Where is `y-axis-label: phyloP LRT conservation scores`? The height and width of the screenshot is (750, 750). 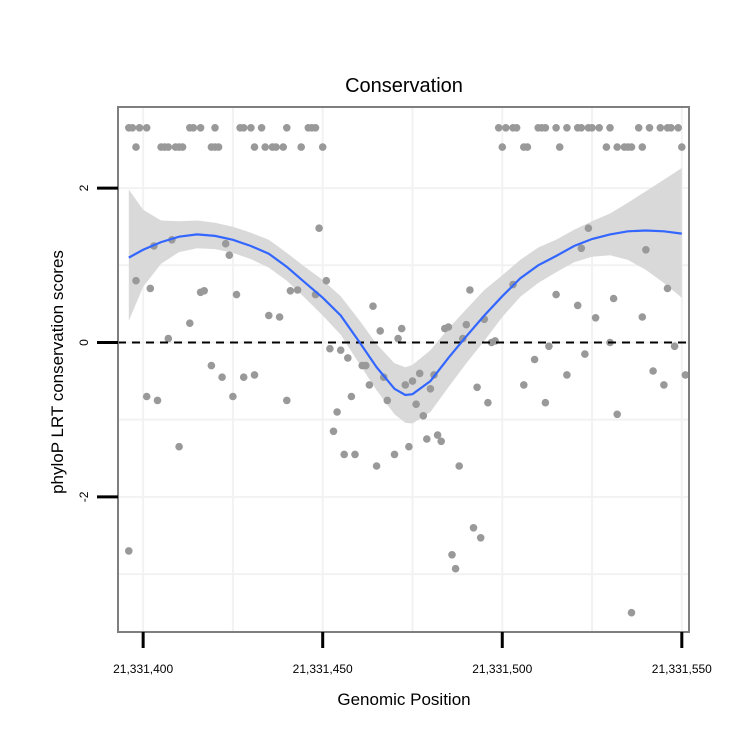
y-axis-label: phyloP LRT conservation scores is located at coordinates (57, 372).